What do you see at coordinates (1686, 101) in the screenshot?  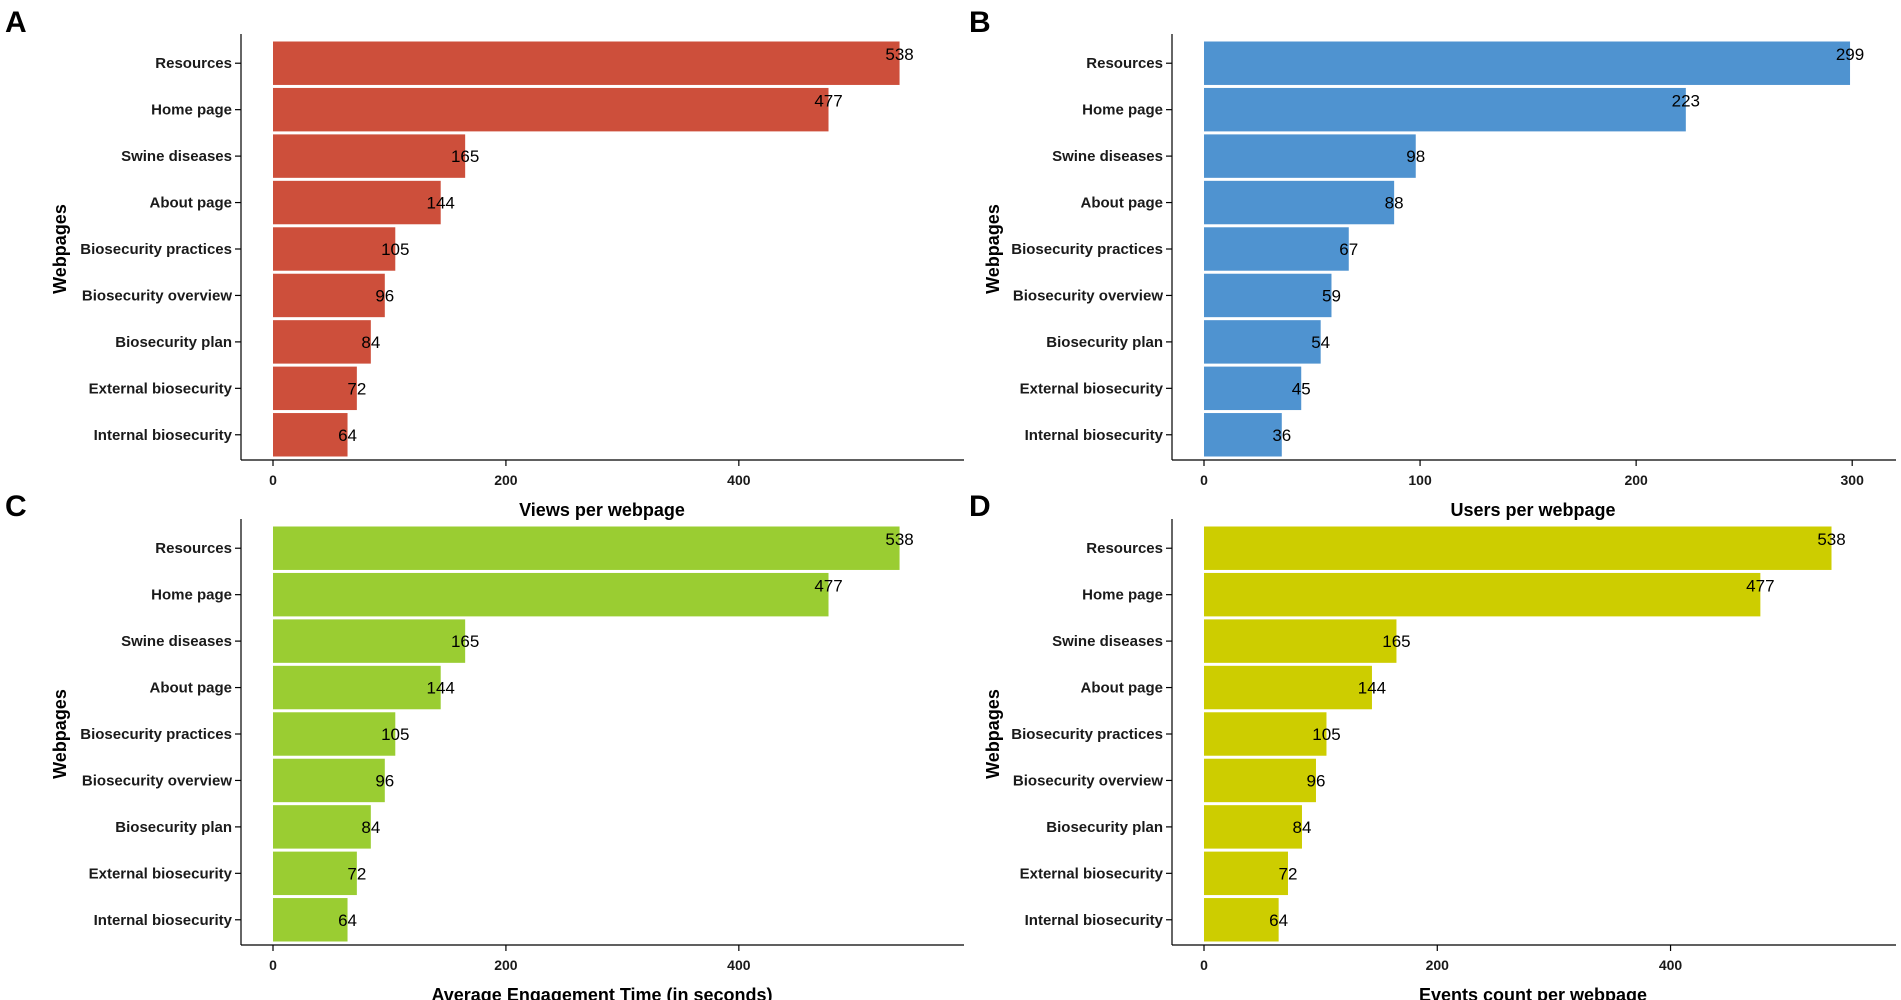 I see `data-label: 223` at bounding box center [1686, 101].